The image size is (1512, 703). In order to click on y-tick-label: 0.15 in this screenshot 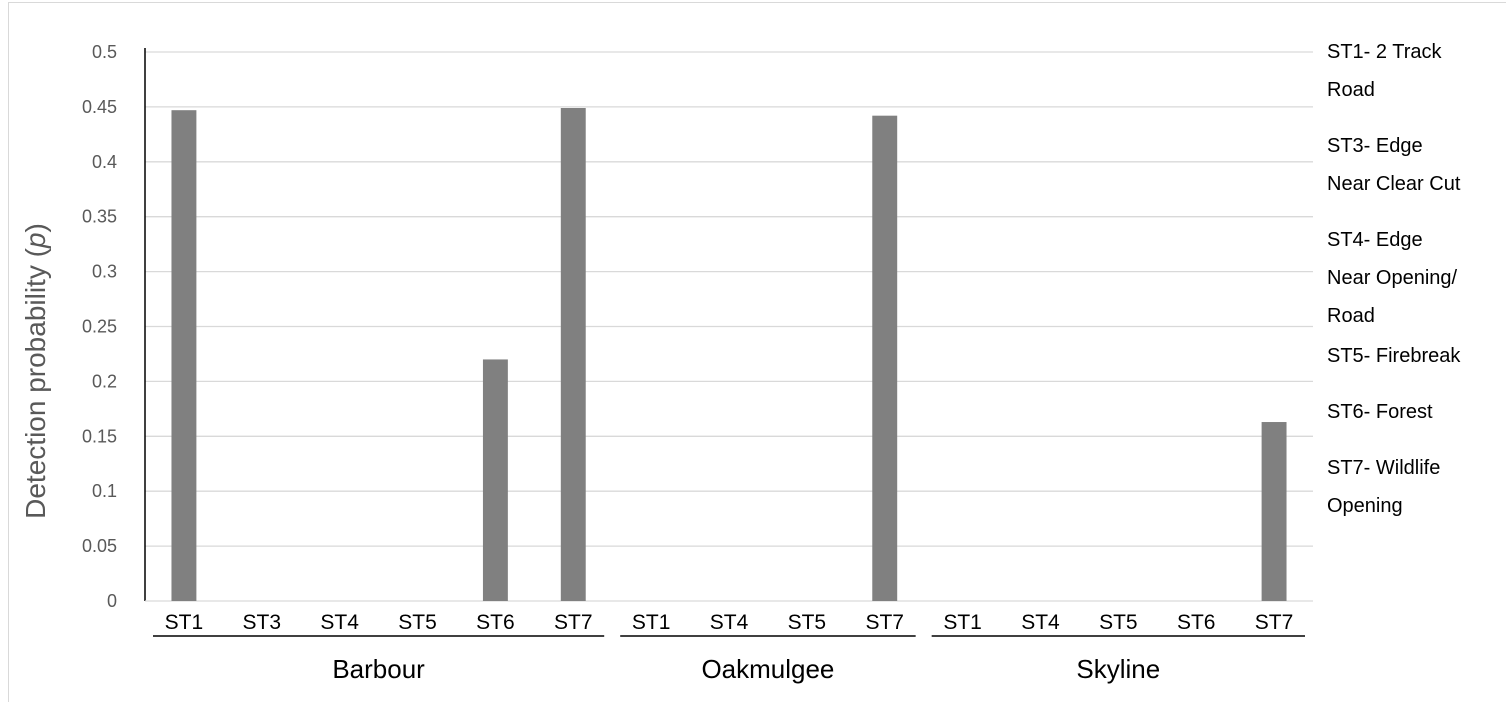, I will do `click(99, 436)`.